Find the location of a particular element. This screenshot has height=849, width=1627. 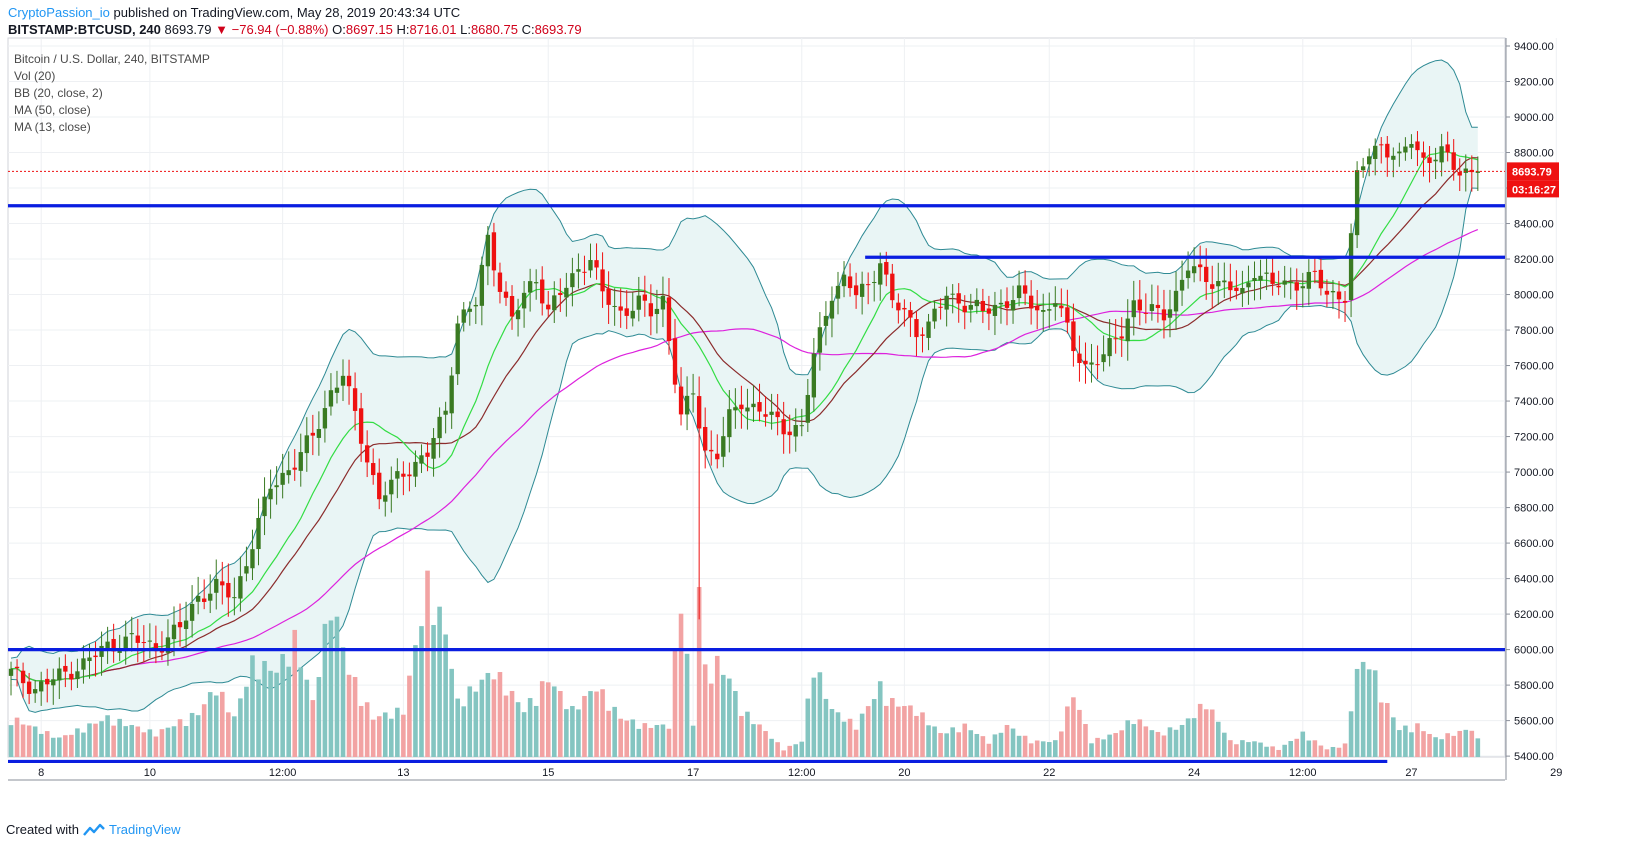

last-price-badge is located at coordinates (1533, 171).